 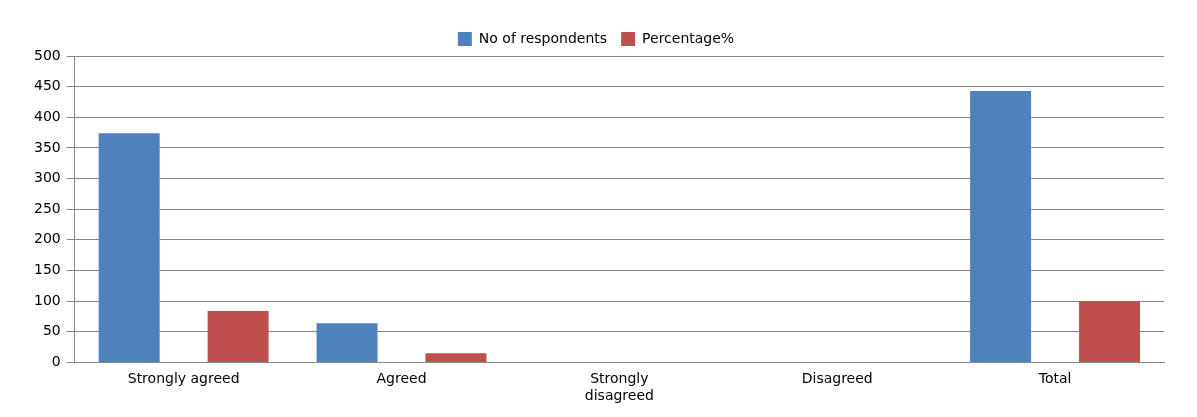 What do you see at coordinates (47, 177) in the screenshot?
I see `y-tick-label: 300` at bounding box center [47, 177].